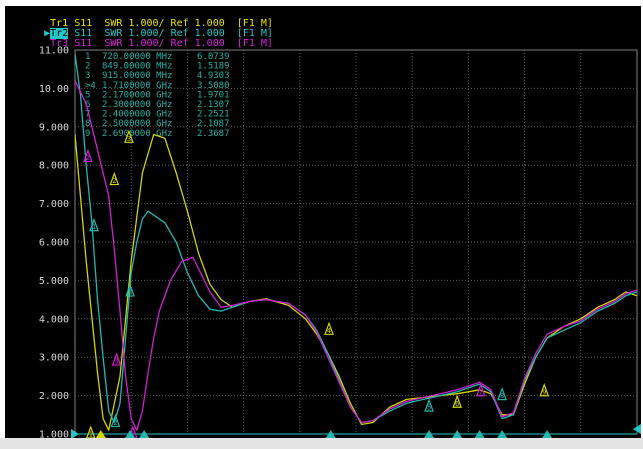 The height and width of the screenshot is (449, 643). I want to click on marker-symbol: 6, so click(457, 401).